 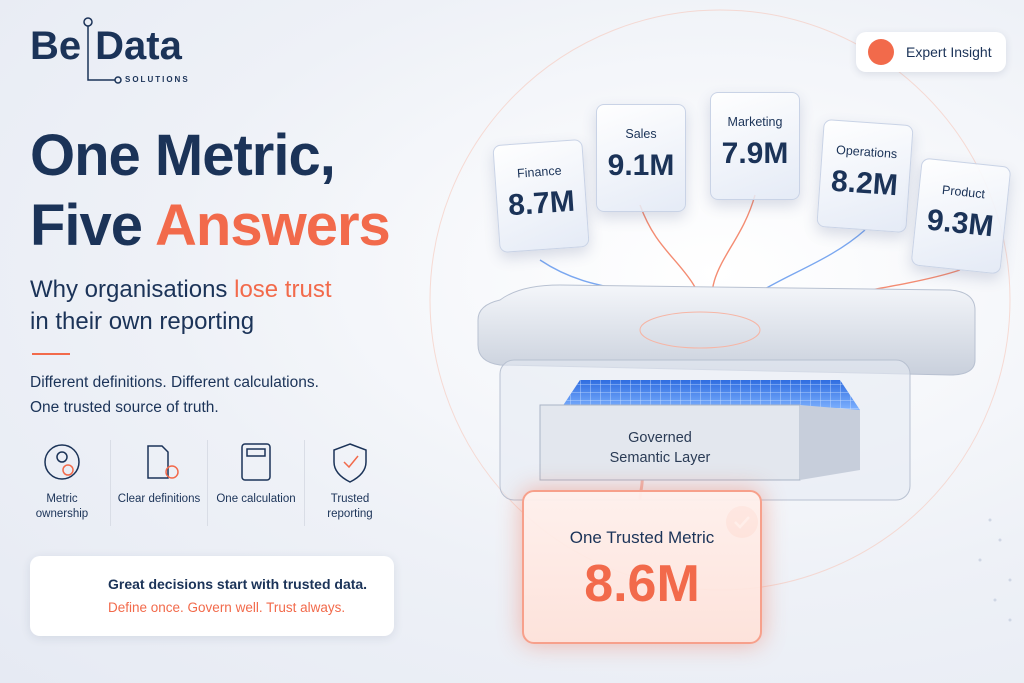 What do you see at coordinates (138, 46) in the screenshot?
I see `logo-data: Data` at bounding box center [138, 46].